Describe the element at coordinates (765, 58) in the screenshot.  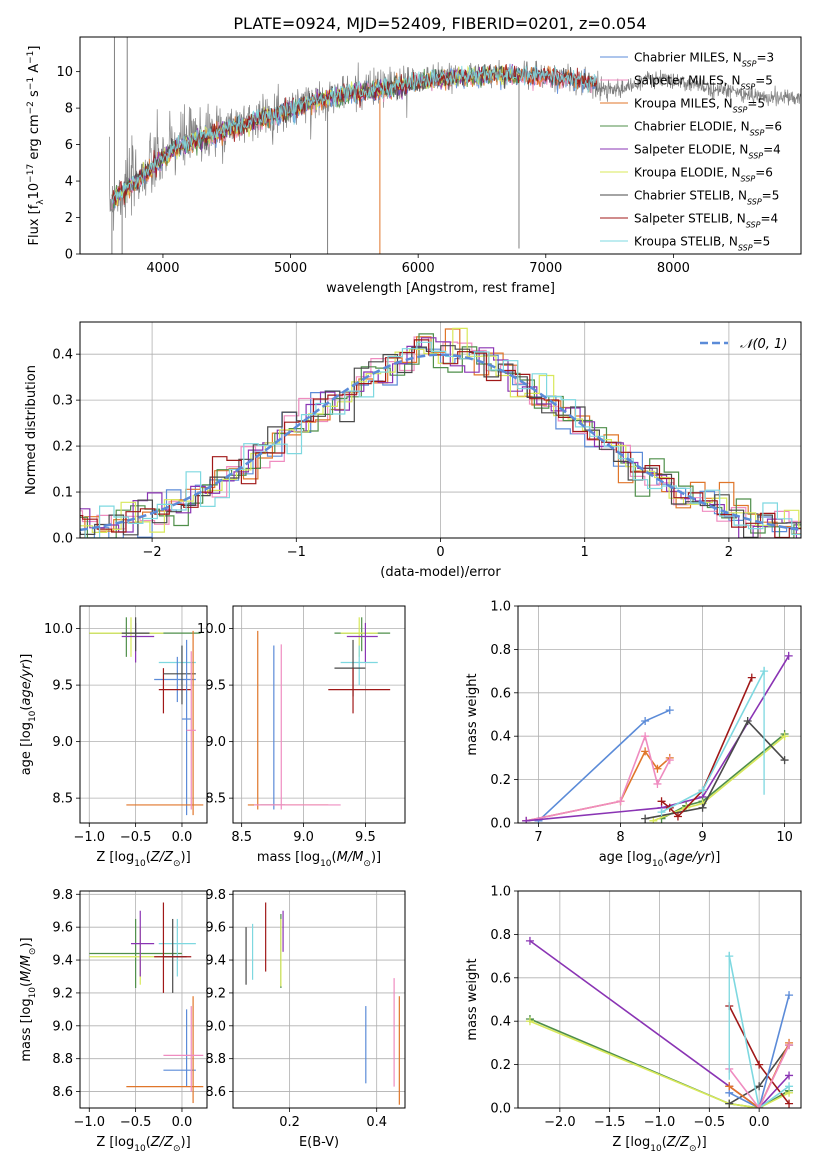
I see `legend-suffix: =3` at that location.